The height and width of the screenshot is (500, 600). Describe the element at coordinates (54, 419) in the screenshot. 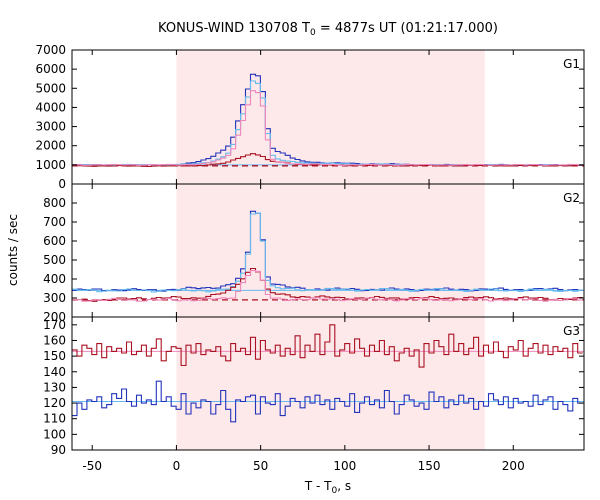

I see `y-tick-label-G3-110: 110` at that location.